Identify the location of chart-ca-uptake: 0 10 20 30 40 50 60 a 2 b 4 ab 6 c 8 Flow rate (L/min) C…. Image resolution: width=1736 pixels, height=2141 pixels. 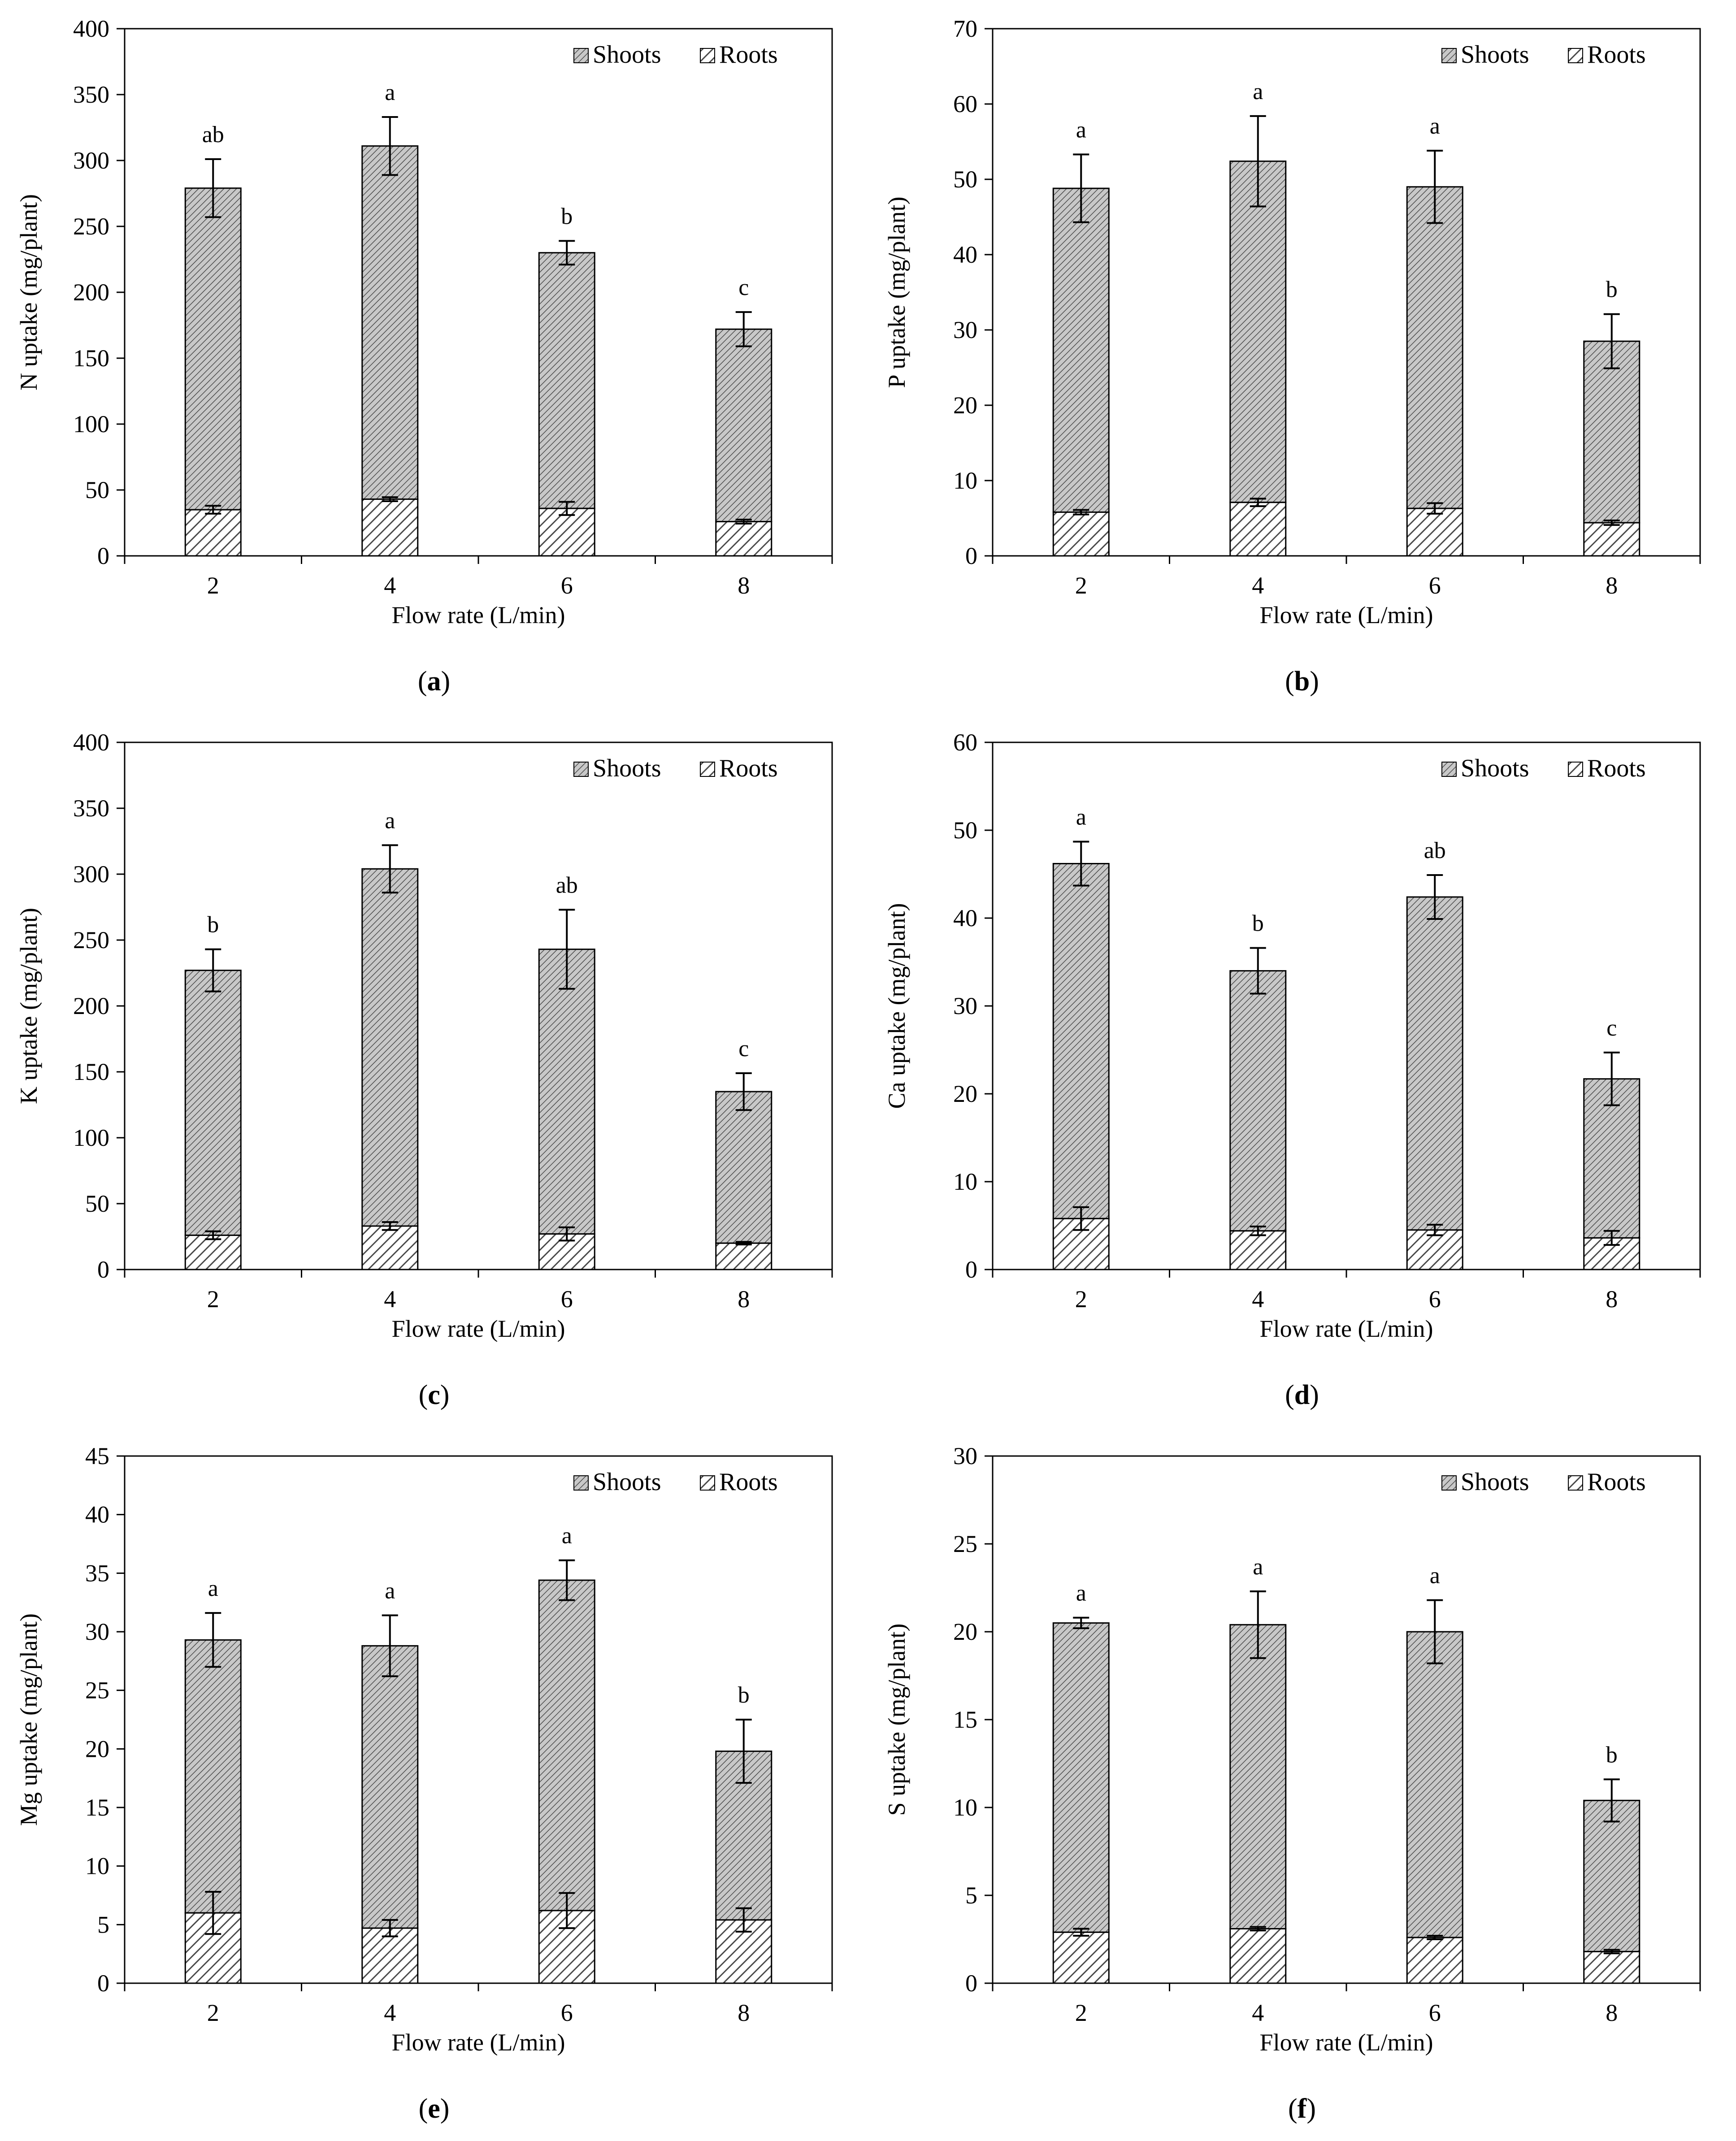
(1292, 1069).